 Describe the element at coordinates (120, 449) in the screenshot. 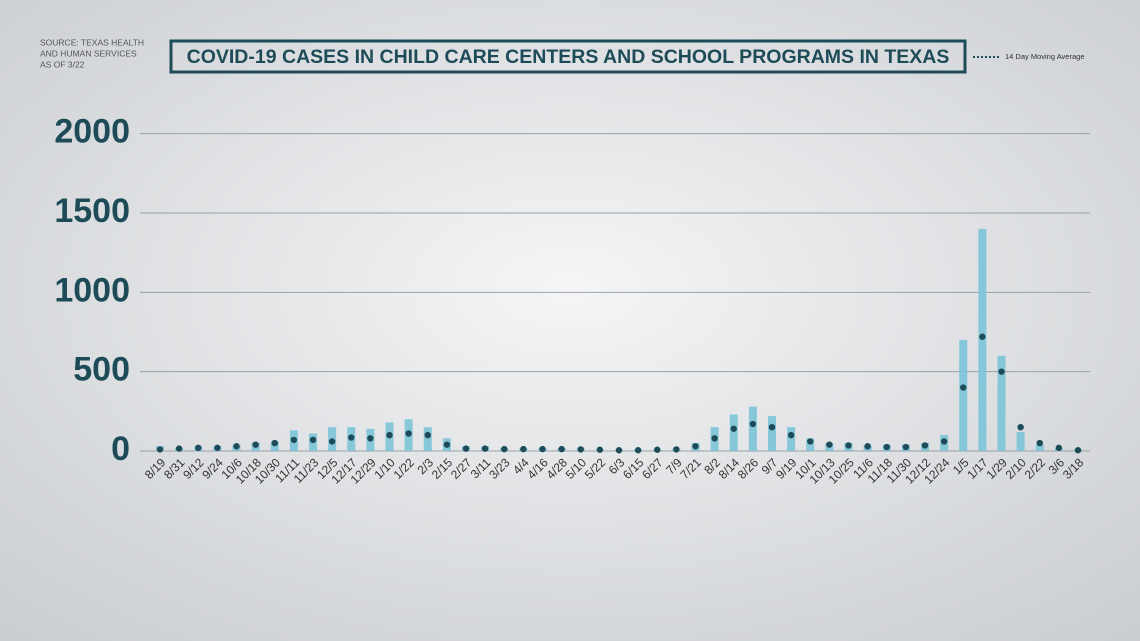

I see `y-tick-label: 0` at that location.